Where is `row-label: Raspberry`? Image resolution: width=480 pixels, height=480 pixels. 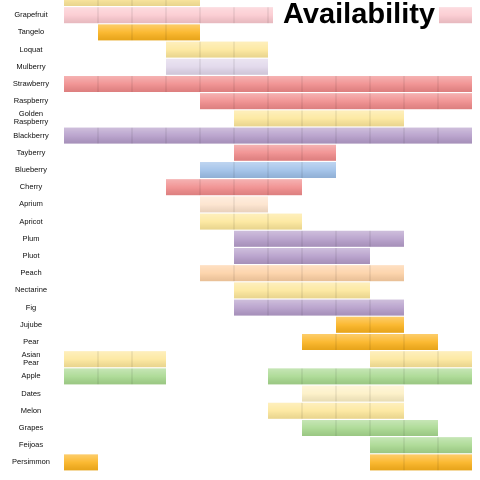
row-label: Raspberry is located at coordinates (31, 101).